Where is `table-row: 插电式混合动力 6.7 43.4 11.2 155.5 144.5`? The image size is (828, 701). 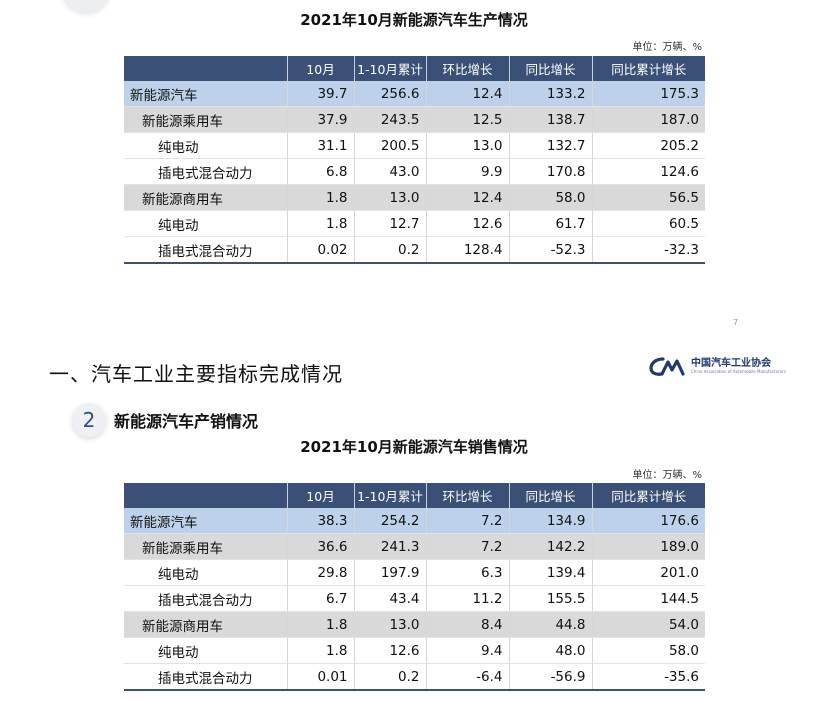
table-row: 插电式混合动力 6.7 43.4 11.2 155.5 144.5 is located at coordinates (414, 598).